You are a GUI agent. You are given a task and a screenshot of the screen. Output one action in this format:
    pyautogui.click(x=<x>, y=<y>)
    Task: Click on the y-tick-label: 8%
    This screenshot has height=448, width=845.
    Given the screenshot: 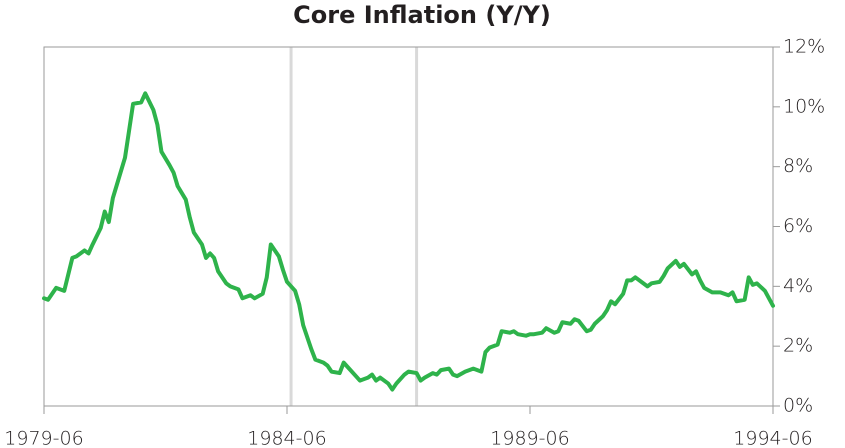 What is the action you would take?
    pyautogui.click(x=798, y=166)
    